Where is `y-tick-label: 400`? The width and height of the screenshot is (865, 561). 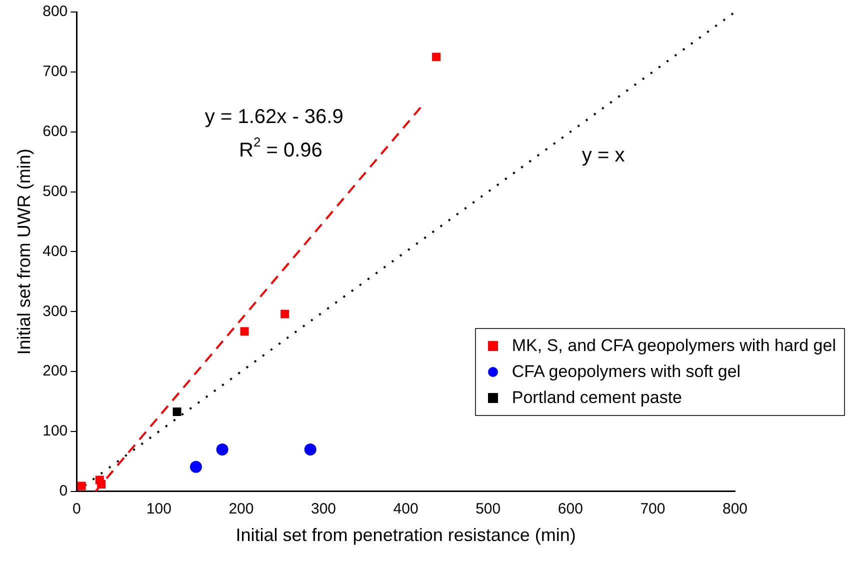 y-tick-label: 400 is located at coordinates (55, 251).